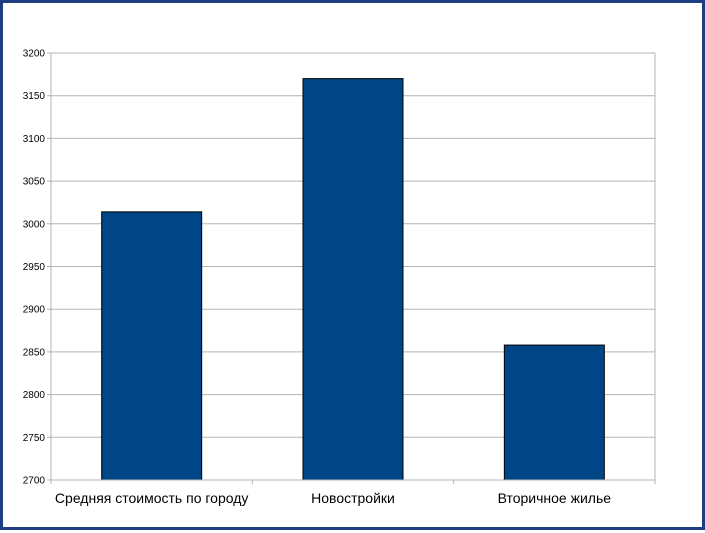 The image size is (705, 533). Describe the element at coordinates (34, 481) in the screenshot. I see `y-tick-label-2700: 2700` at that location.